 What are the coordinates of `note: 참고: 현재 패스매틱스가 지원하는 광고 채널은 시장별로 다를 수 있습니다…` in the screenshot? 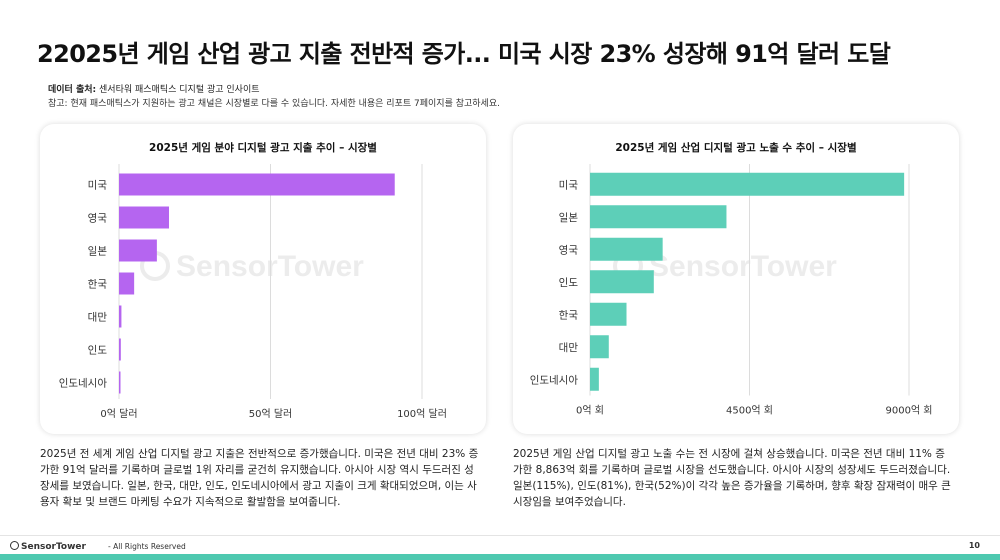 It's located at (274, 104).